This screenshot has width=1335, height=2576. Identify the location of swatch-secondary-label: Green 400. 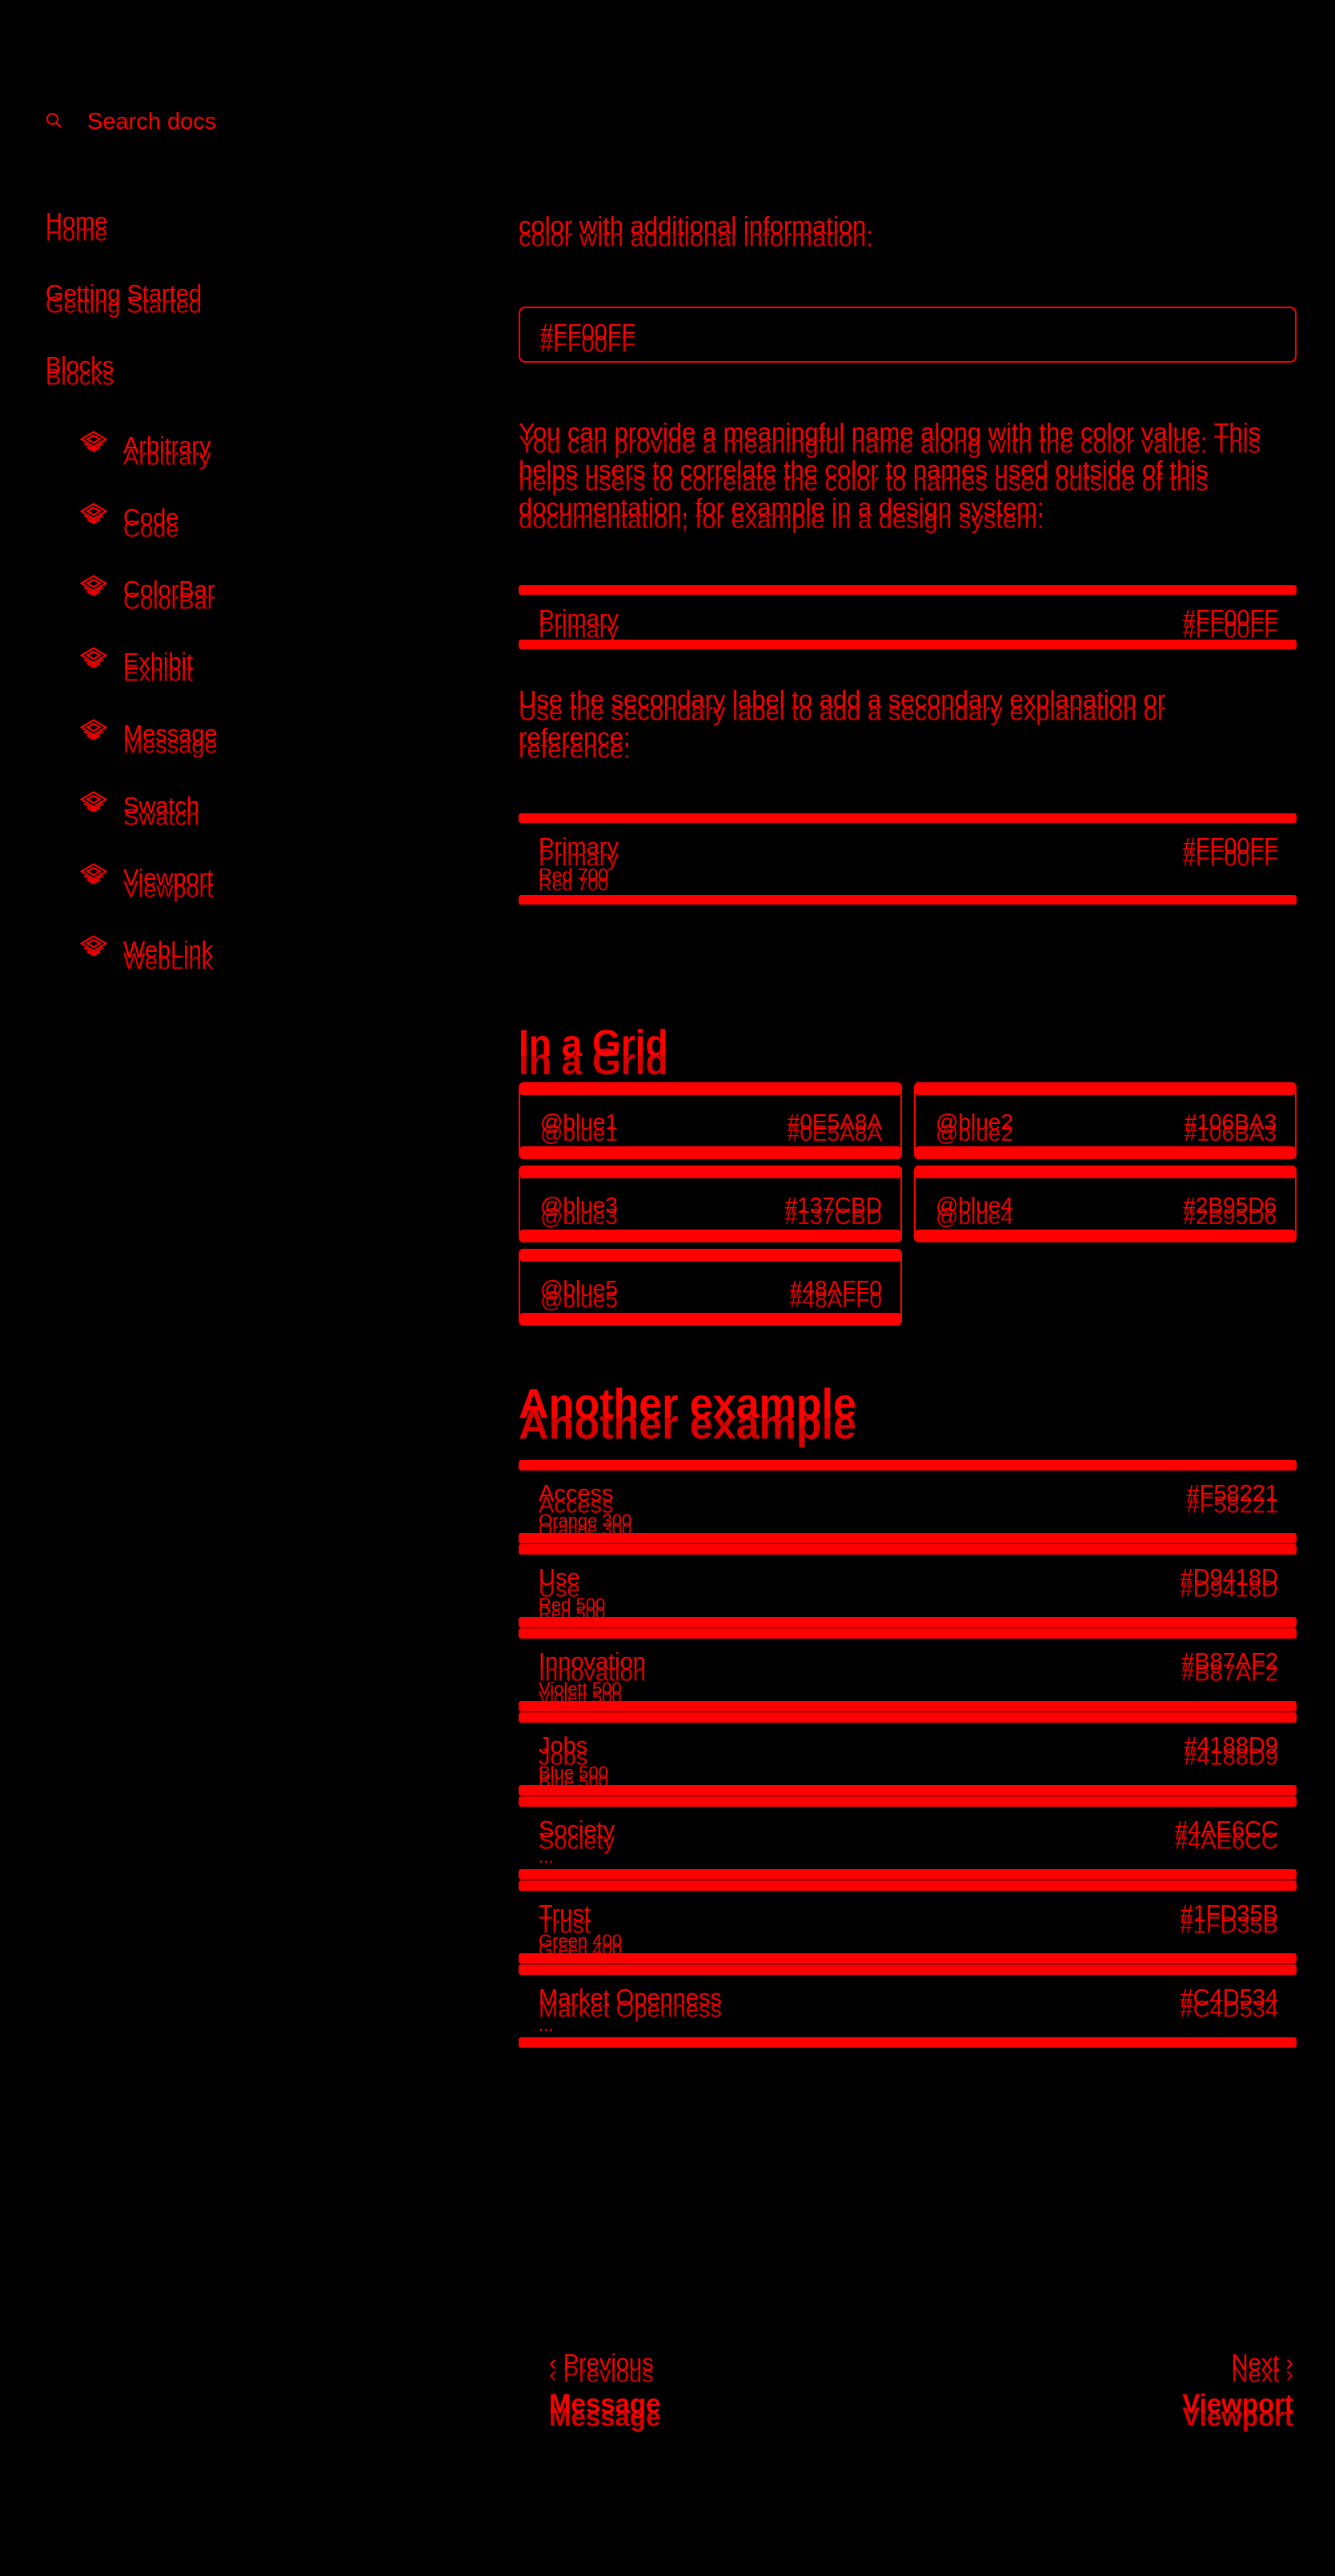
(580, 1941).